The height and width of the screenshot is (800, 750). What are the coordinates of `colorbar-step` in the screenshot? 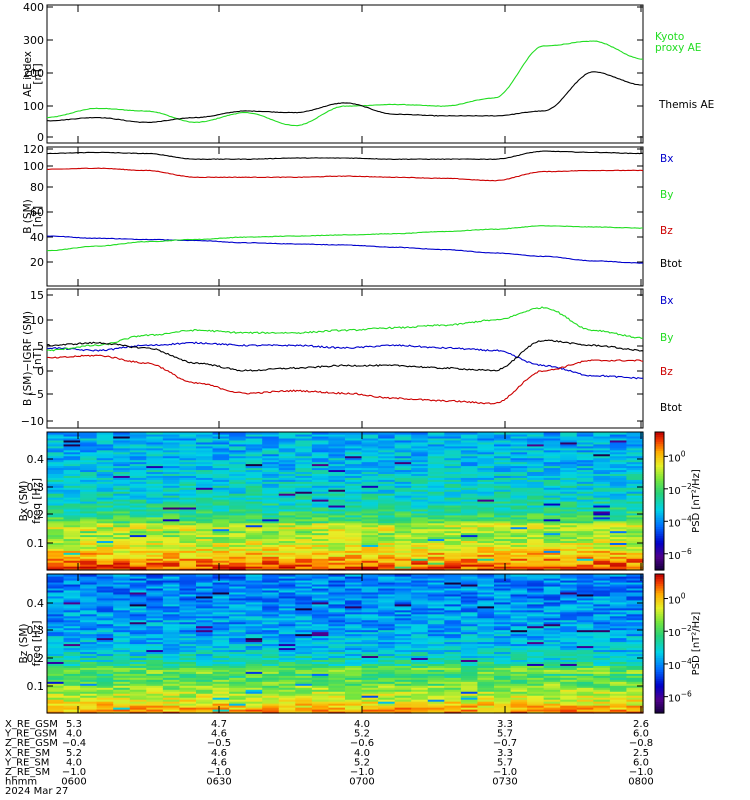 It's located at (659, 518).